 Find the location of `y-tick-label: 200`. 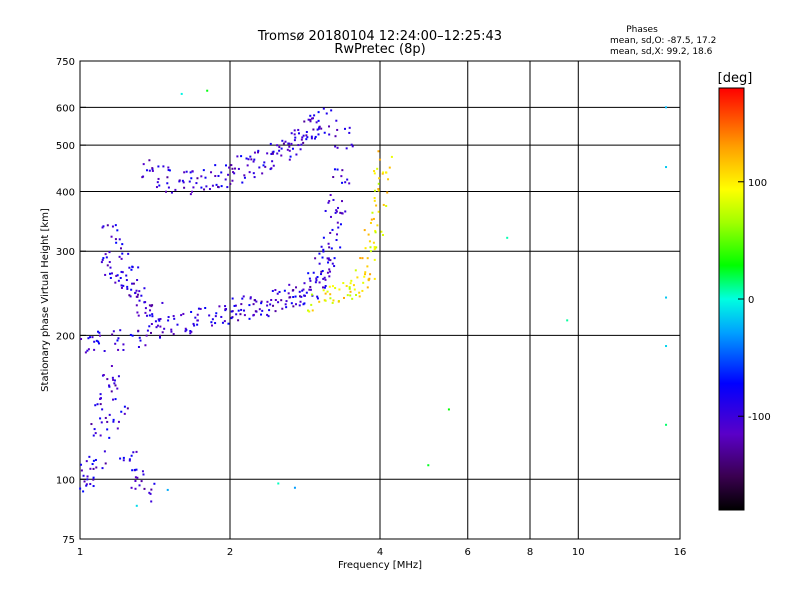

y-tick-label: 200 is located at coordinates (65, 336).